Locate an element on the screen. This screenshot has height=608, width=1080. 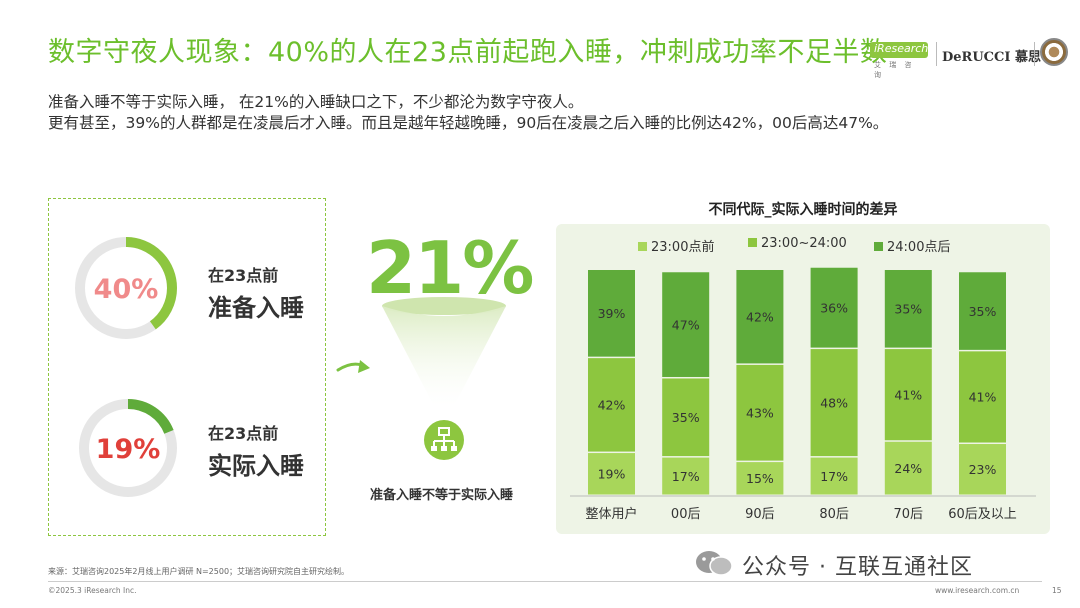
x-tick-label: 60后及以上 is located at coordinates (982, 514).